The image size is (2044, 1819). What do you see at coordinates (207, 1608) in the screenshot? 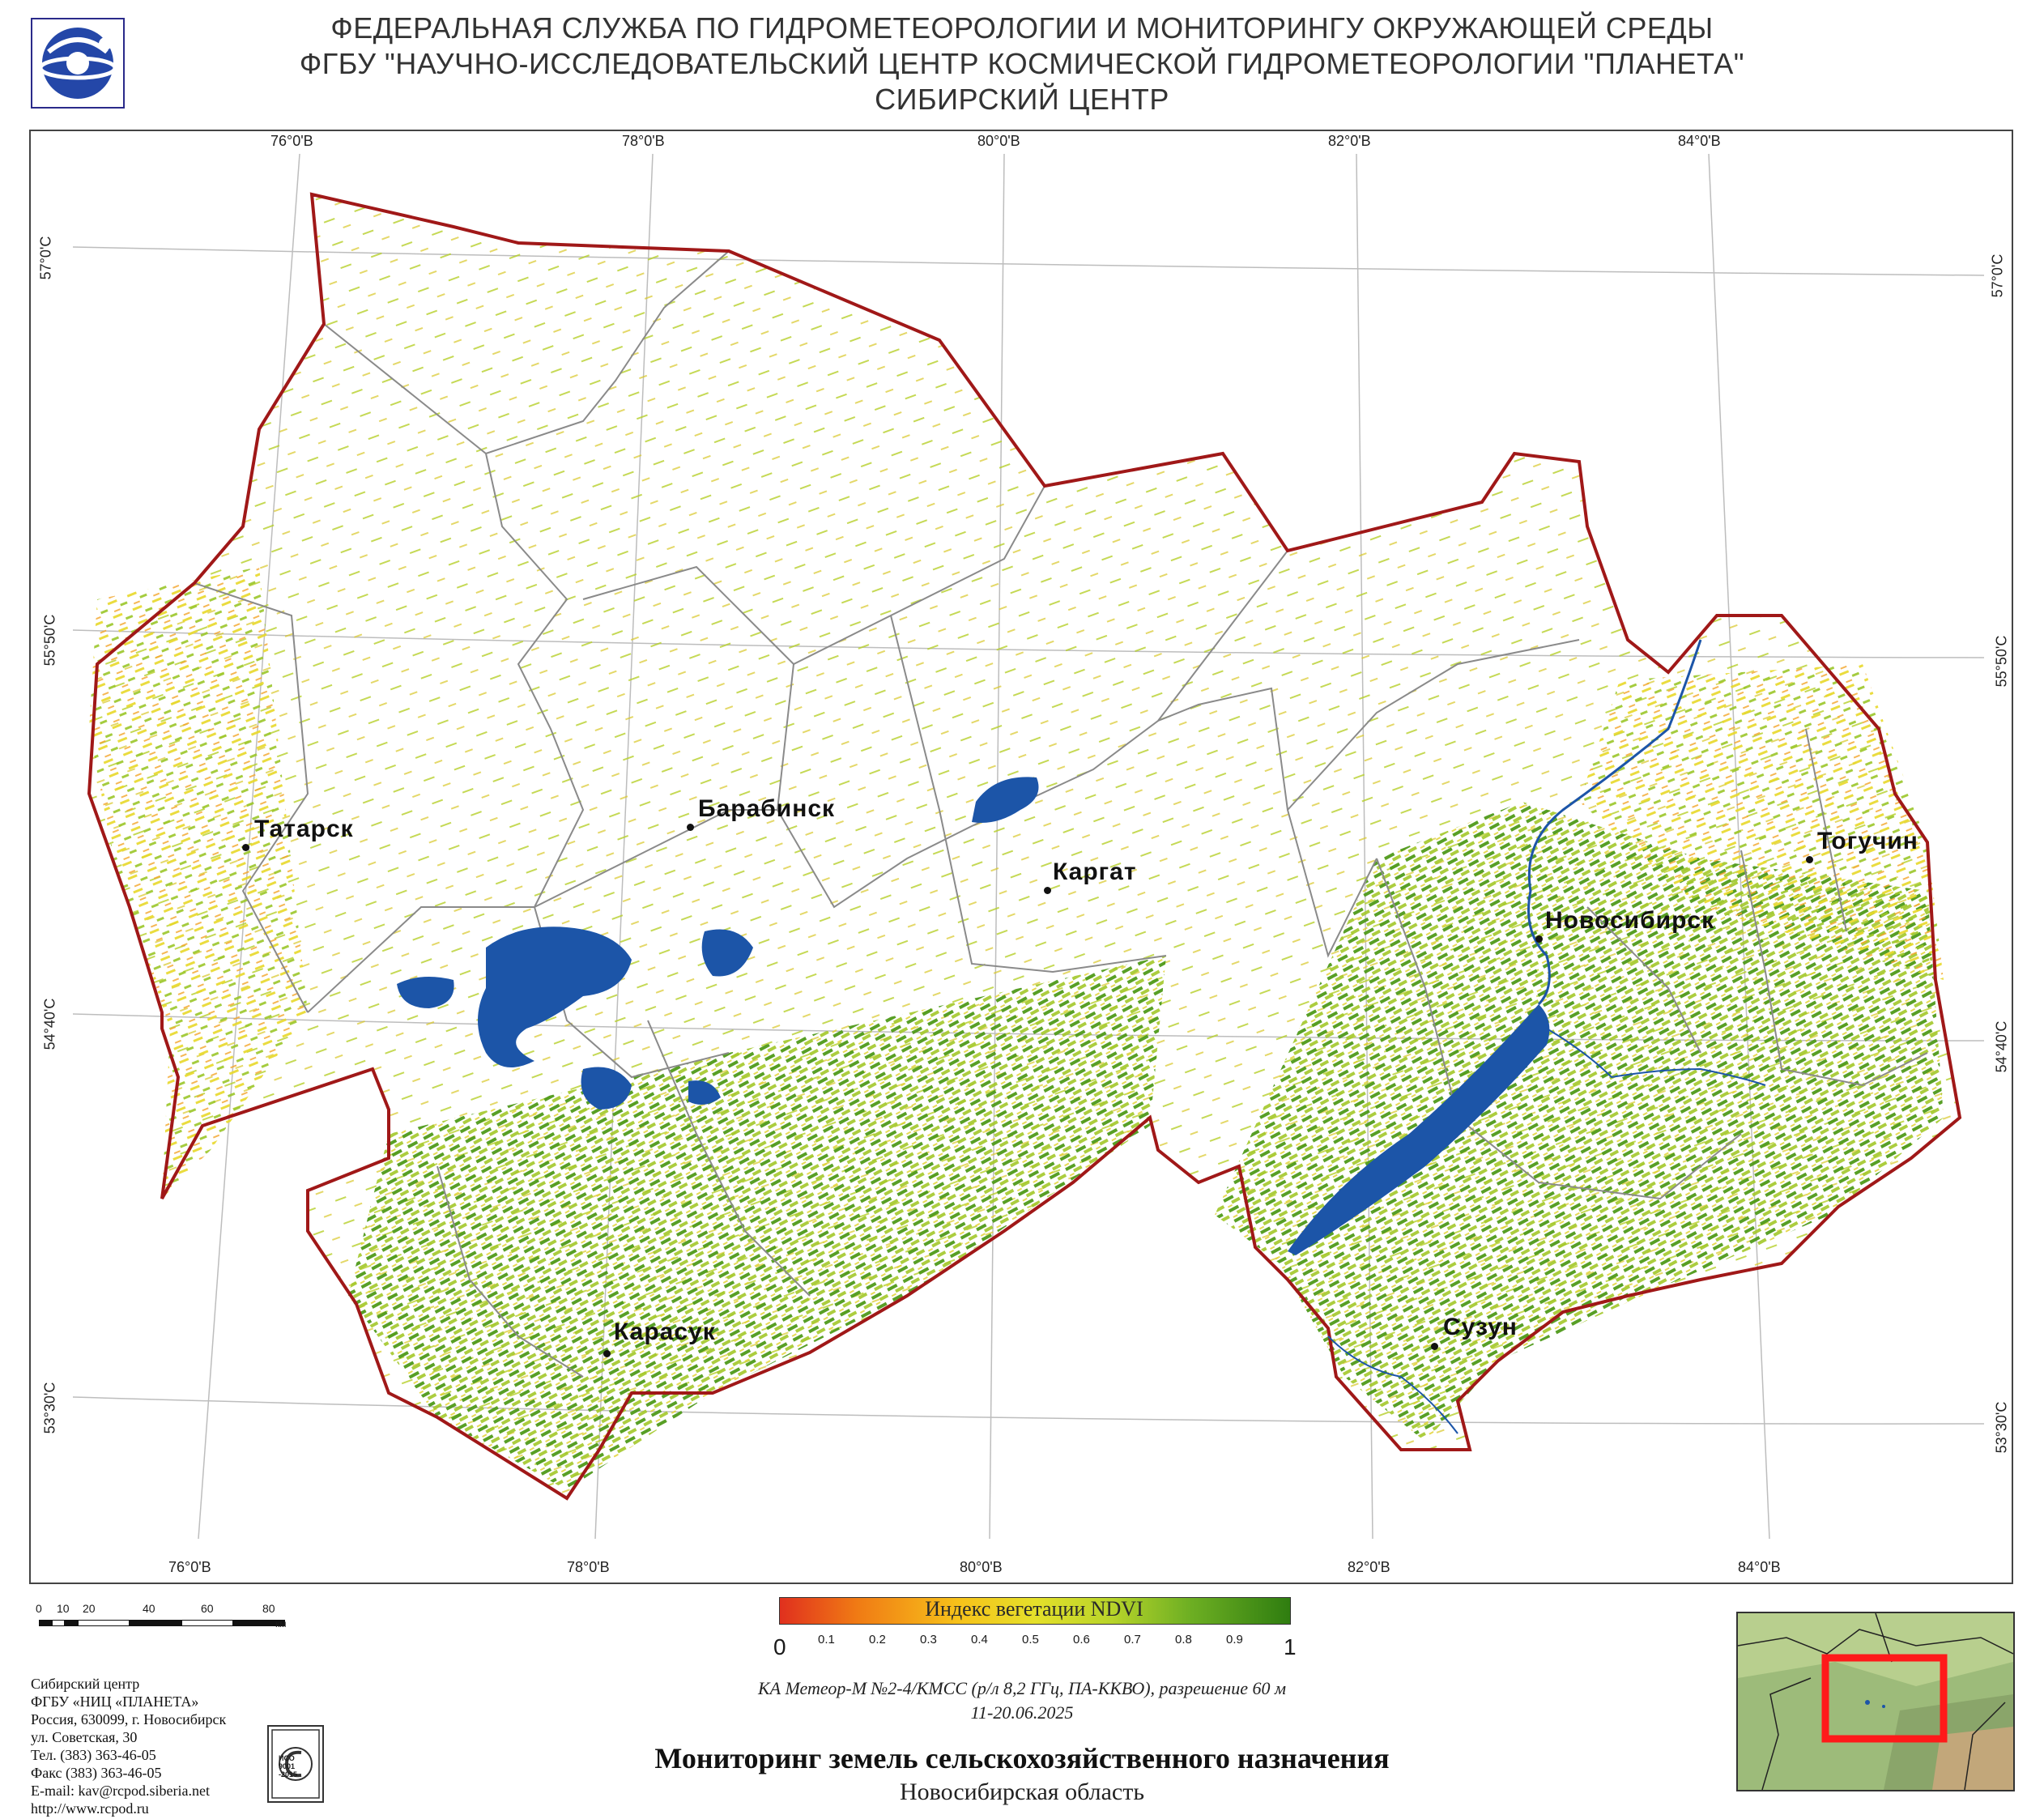
I see `scale-tick-60: 60` at bounding box center [207, 1608].